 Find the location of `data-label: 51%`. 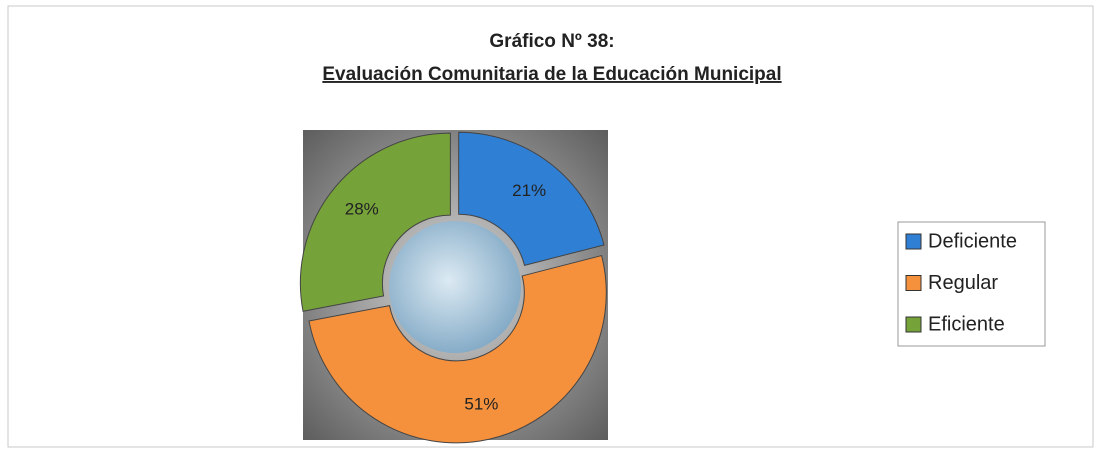

data-label: 51% is located at coordinates (481, 404).